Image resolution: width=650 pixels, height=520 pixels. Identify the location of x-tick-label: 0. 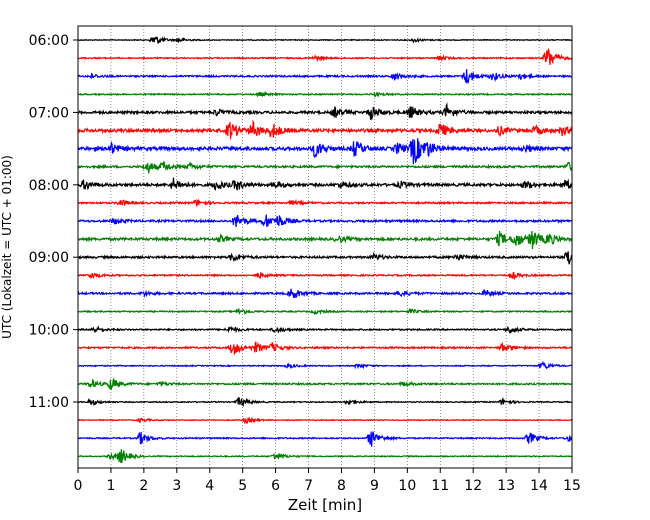
(78, 486).